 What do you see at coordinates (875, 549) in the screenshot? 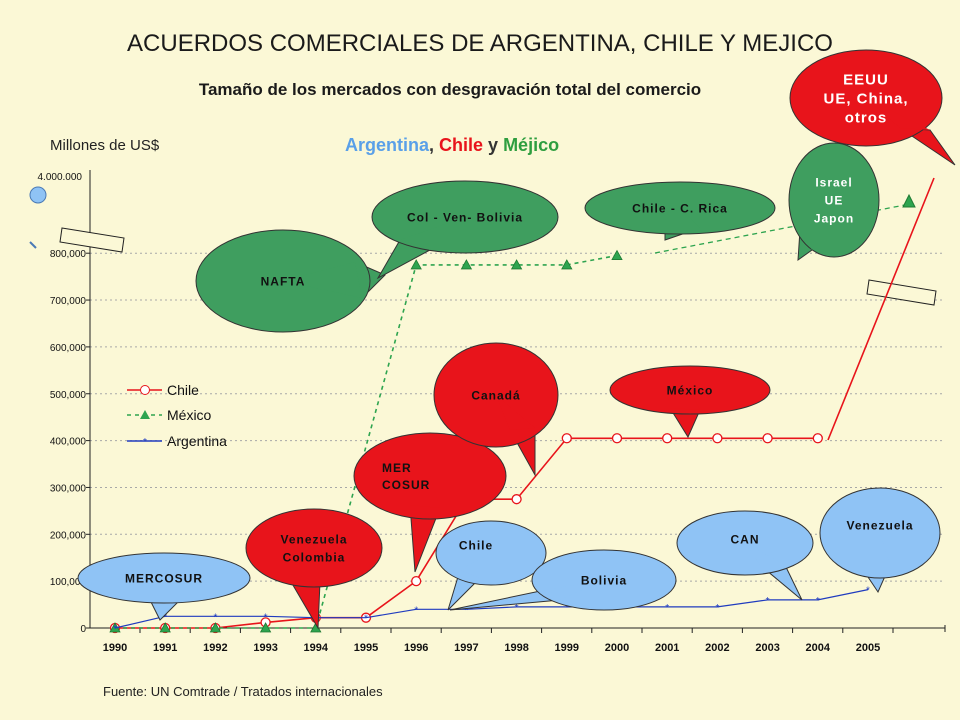
I see `bubble-venezuela-tail-cover` at bounding box center [875, 549].